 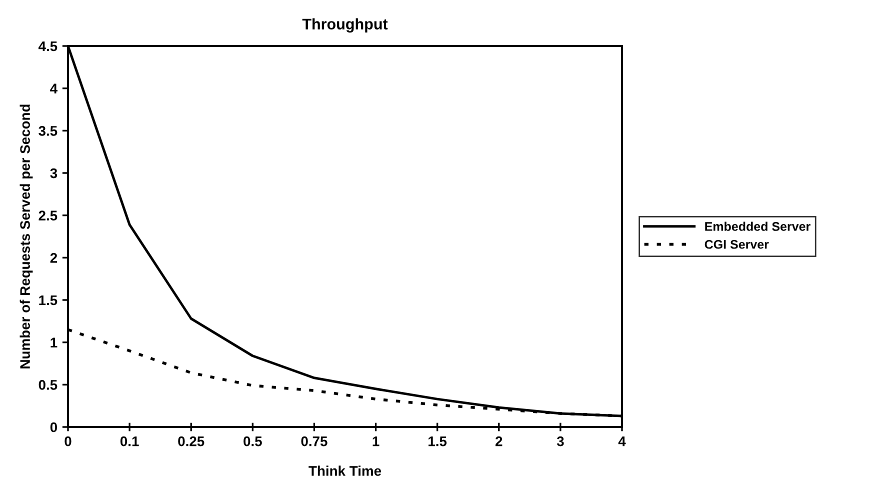 What do you see at coordinates (314, 441) in the screenshot?
I see `x-tick-label: 0.75` at bounding box center [314, 441].